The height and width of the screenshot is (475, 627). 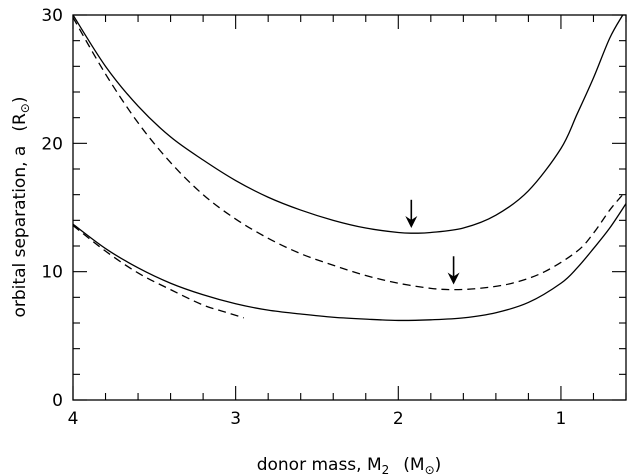 I want to click on y-tick-labels: 0 10 20 30, so click(x=52, y=208).